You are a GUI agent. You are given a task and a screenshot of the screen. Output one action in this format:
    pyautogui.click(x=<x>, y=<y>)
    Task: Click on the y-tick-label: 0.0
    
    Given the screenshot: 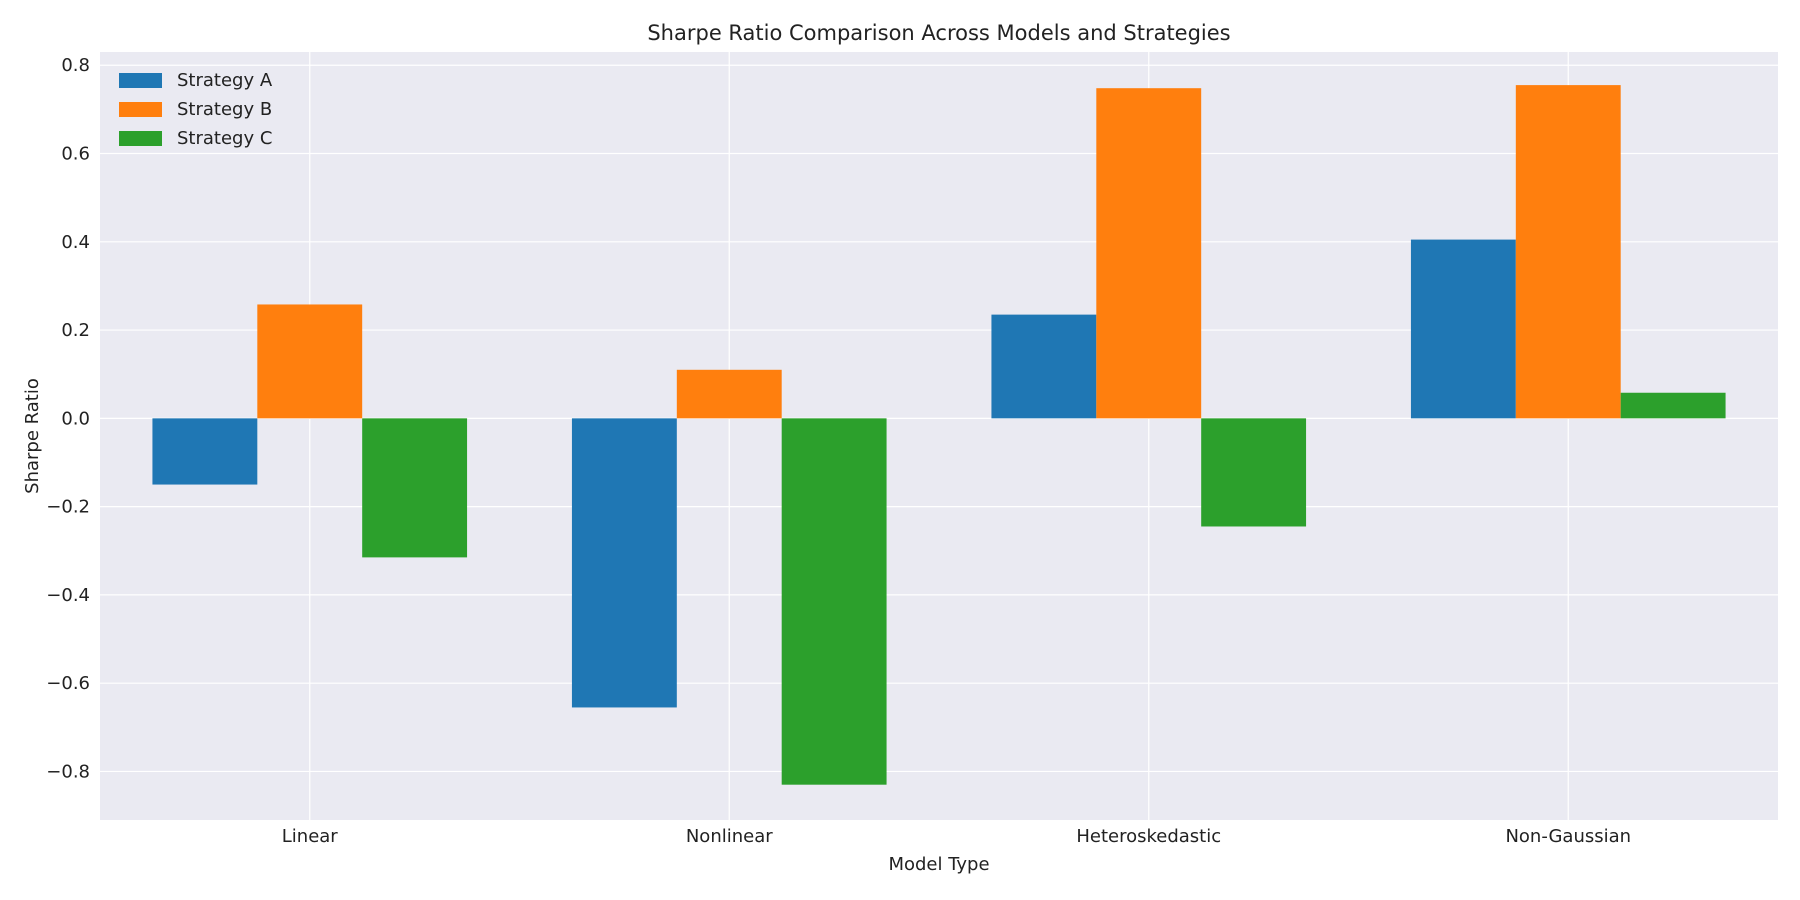 What is the action you would take?
    pyautogui.click(x=75, y=418)
    